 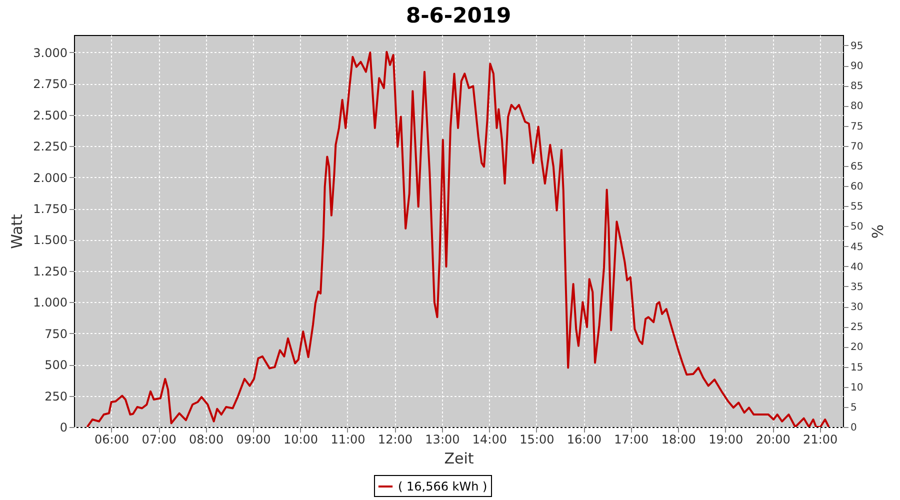 What do you see at coordinates (853, 428) in the screenshot?
I see `y2-tick-label: 0` at bounding box center [853, 428].